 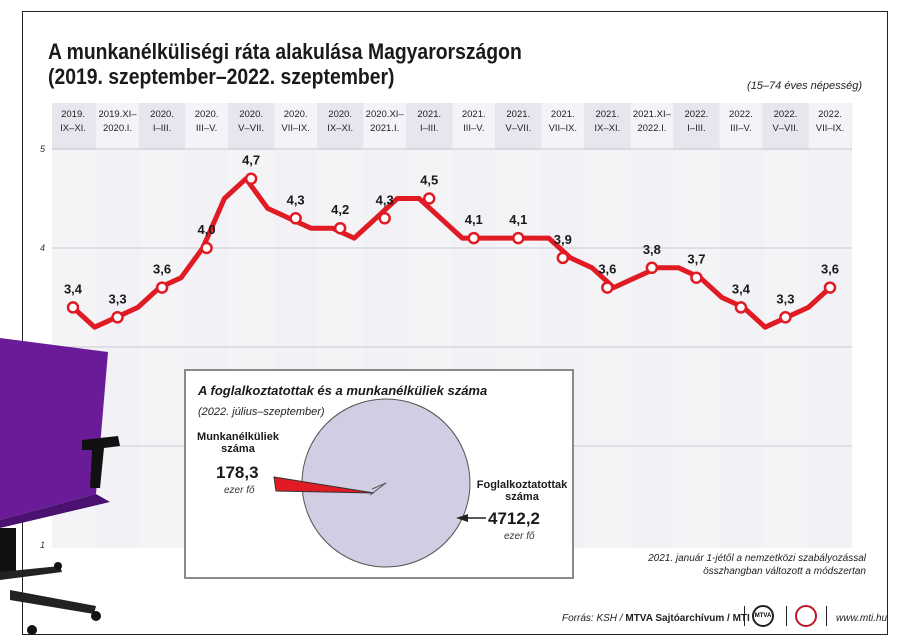 What do you see at coordinates (207, 229) in the screenshot?
I see `data-label: 4,0` at bounding box center [207, 229].